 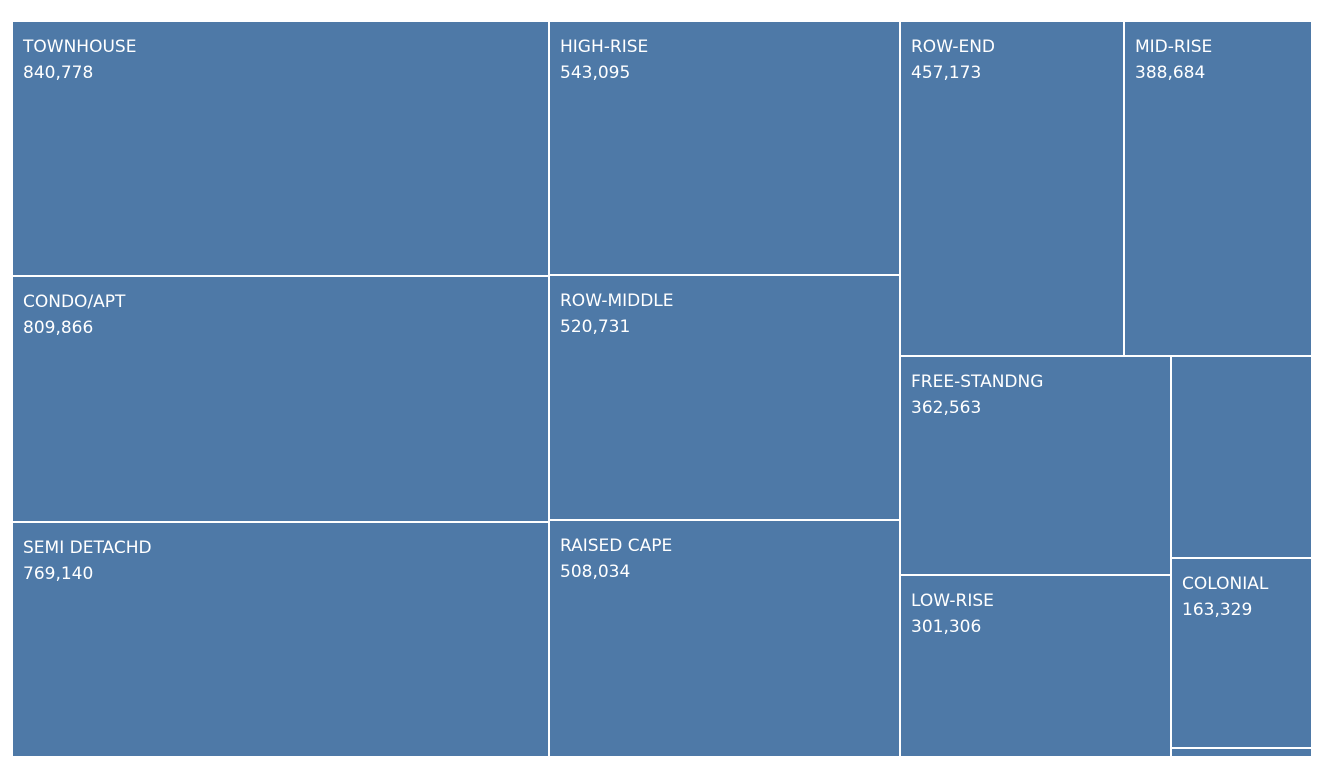 What do you see at coordinates (952, 601) in the screenshot?
I see `tile-name-label: LOW-RISE` at bounding box center [952, 601].